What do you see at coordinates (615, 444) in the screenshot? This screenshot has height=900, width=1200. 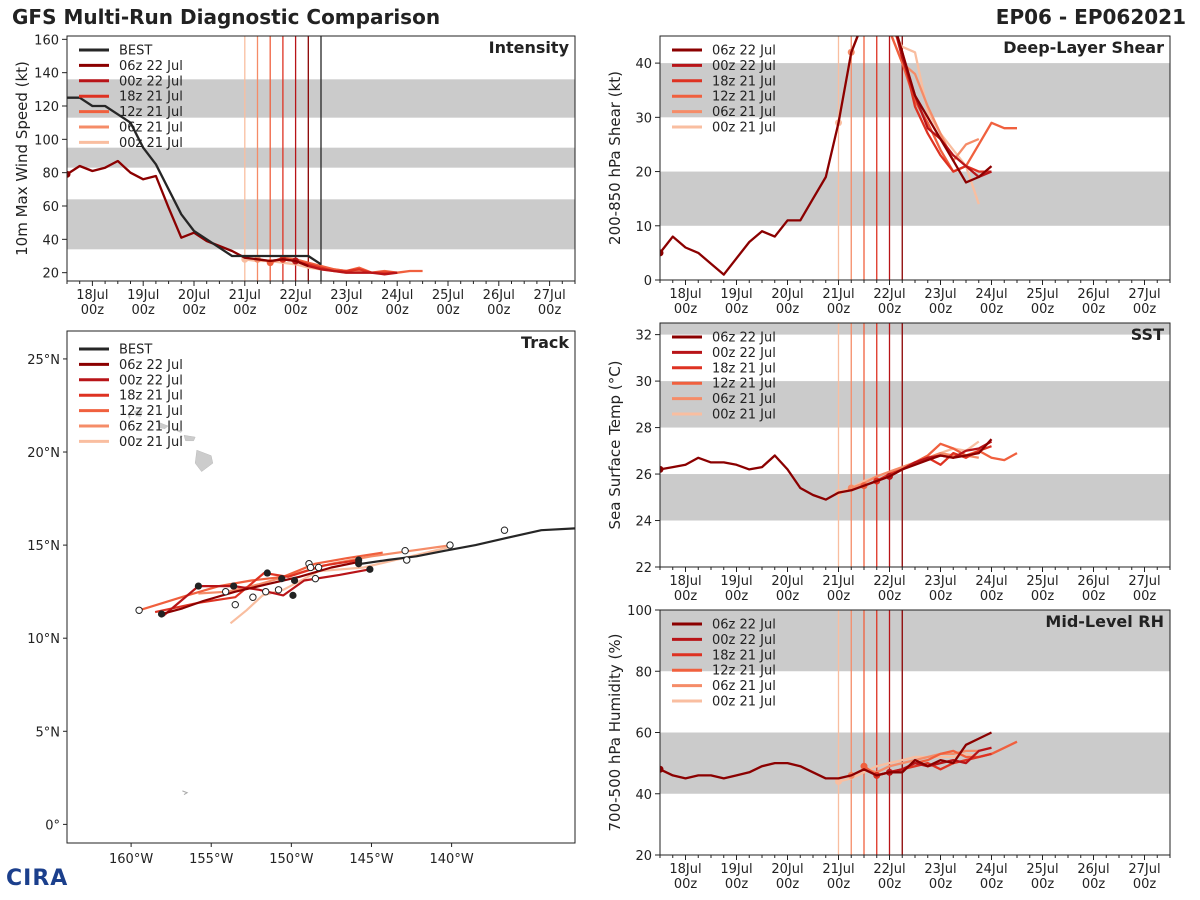 I see `sst-ylabel: Sea Surface Temp (°C)` at bounding box center [615, 444].